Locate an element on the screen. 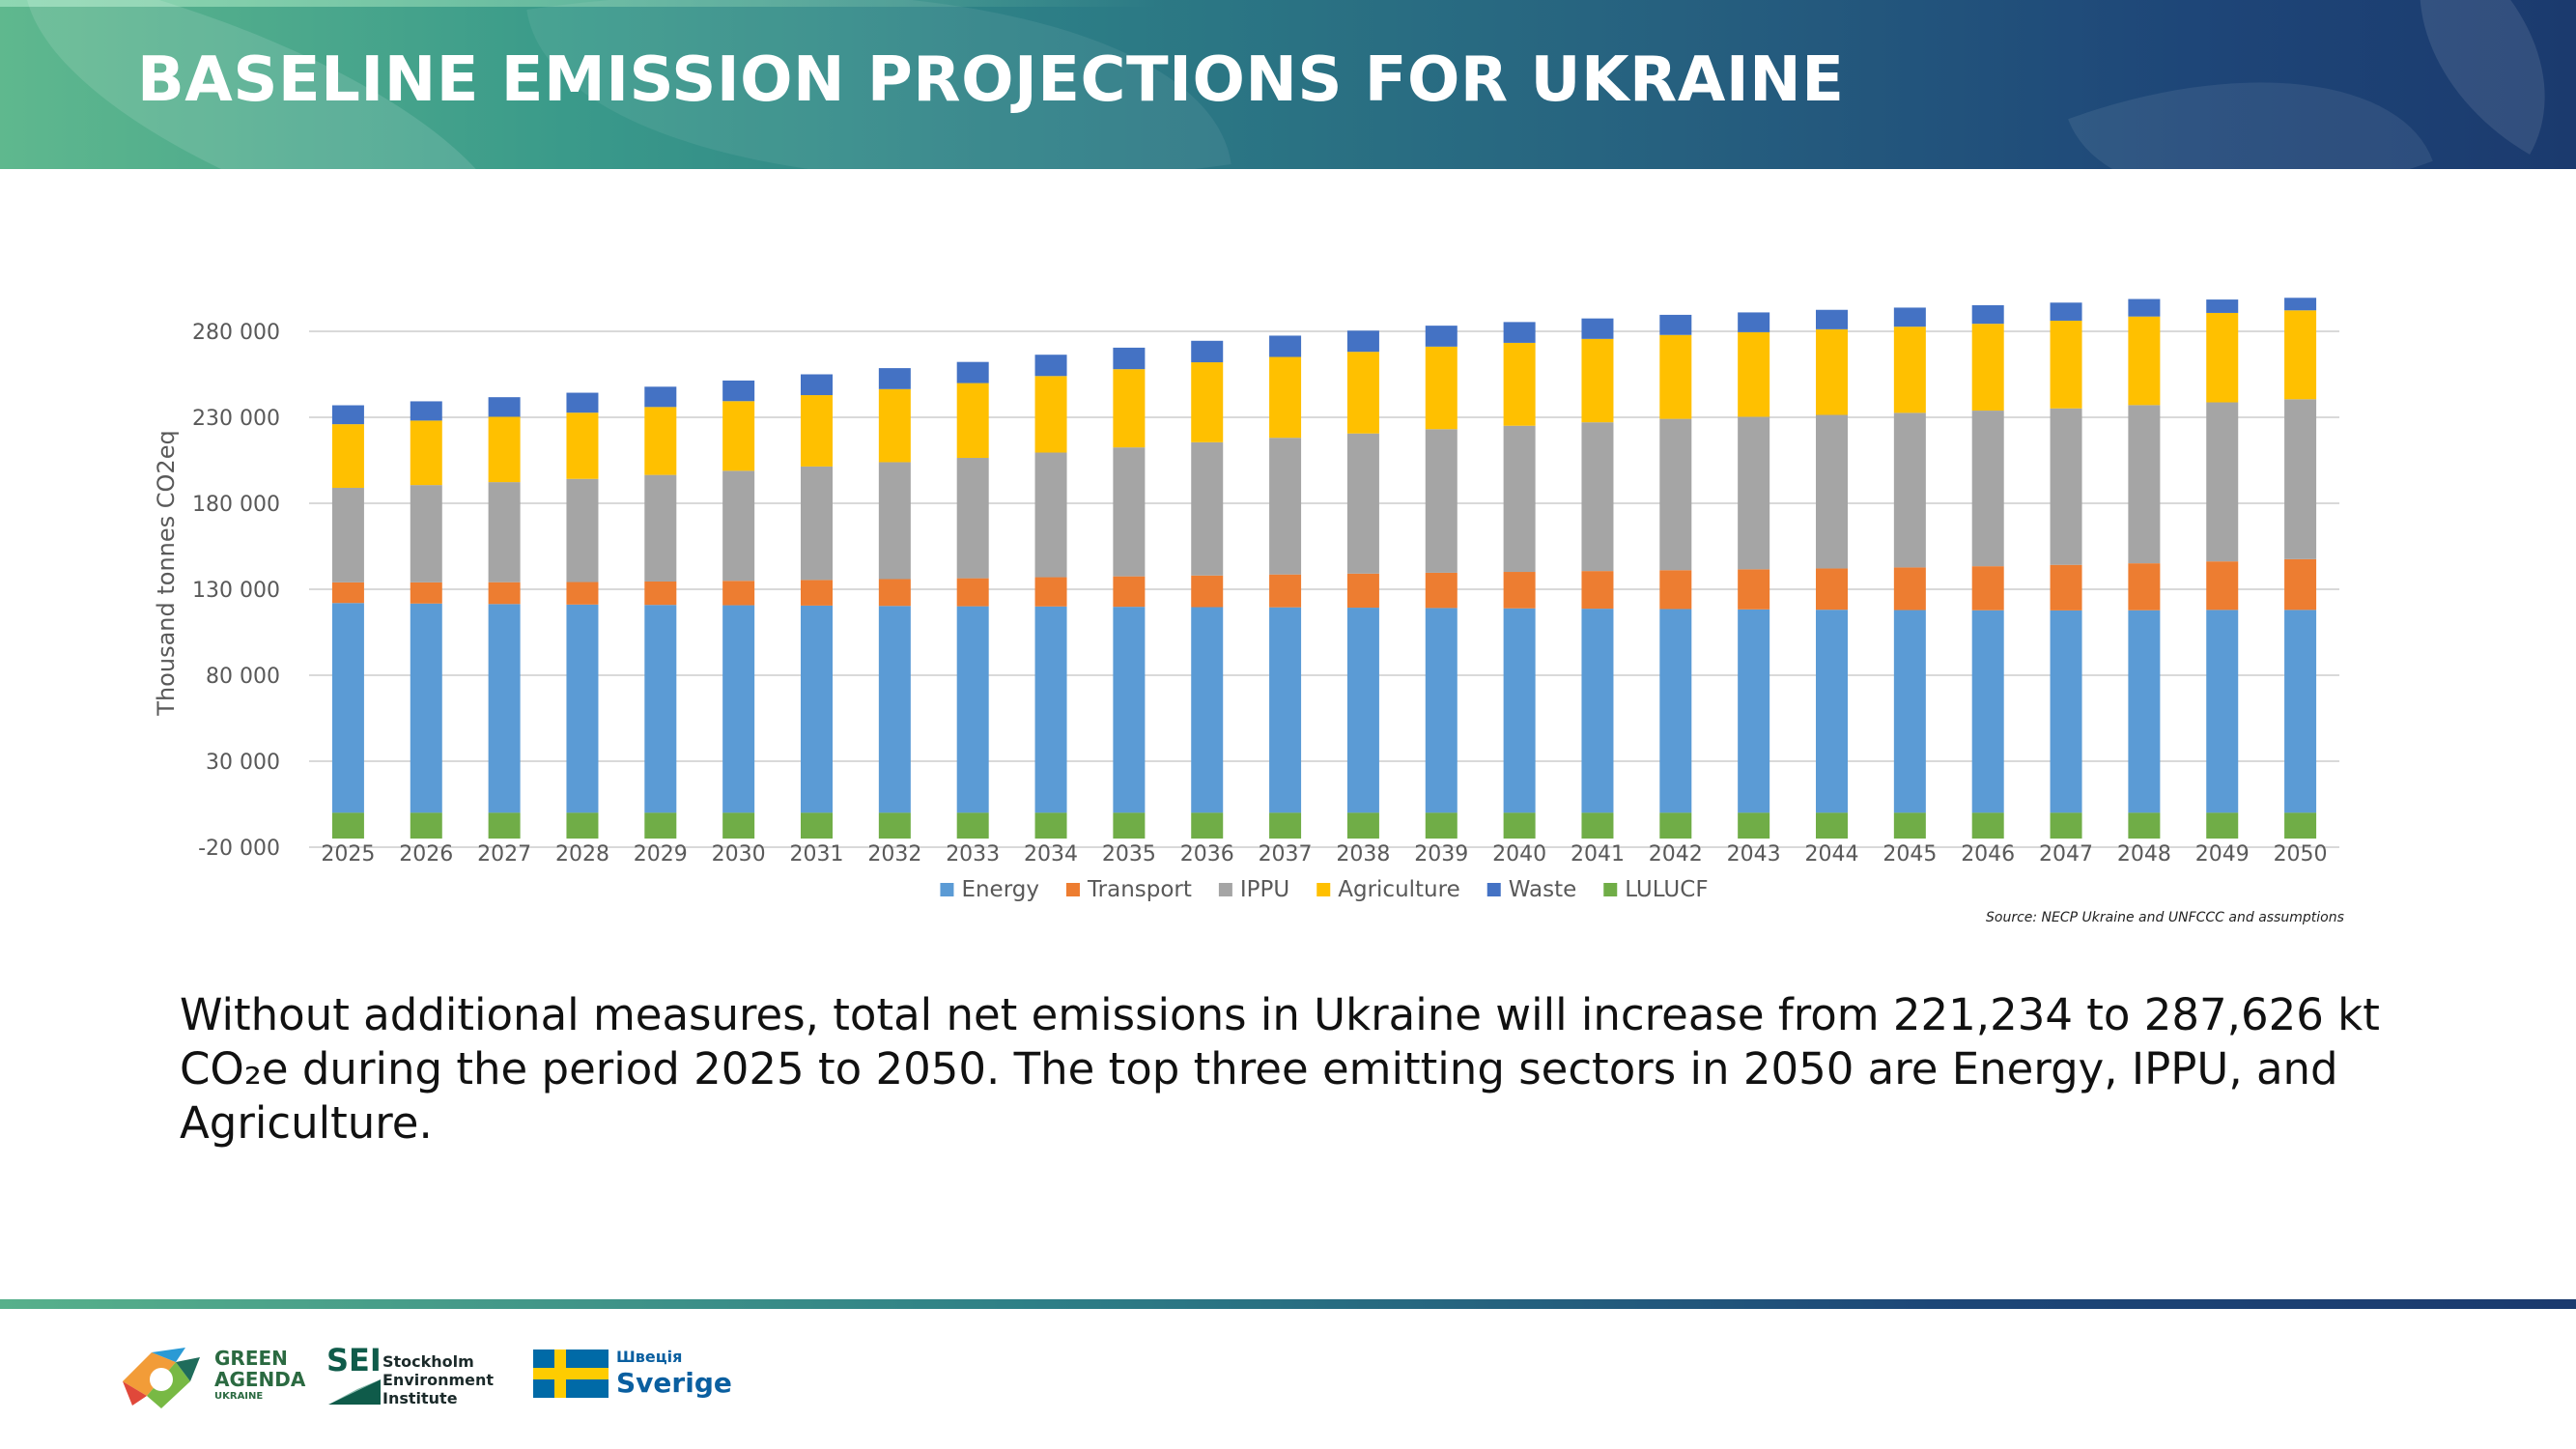 Image resolution: width=2576 pixels, height=1449 pixels. legend-item: Energy is located at coordinates (989, 889).